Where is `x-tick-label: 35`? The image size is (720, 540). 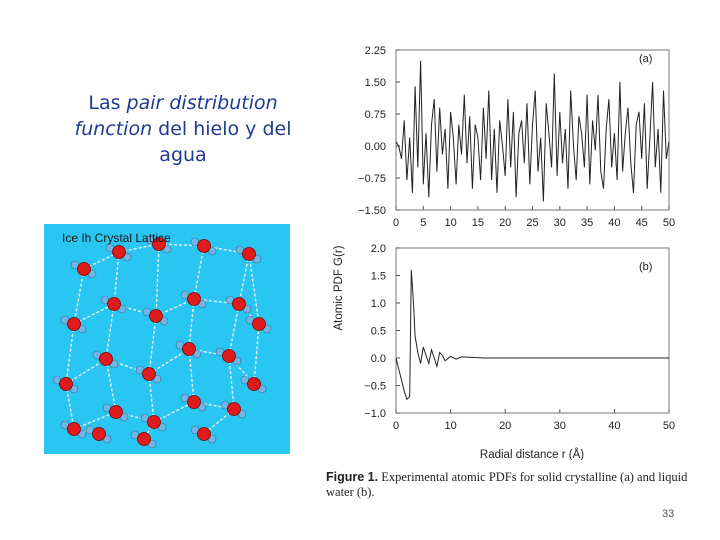 x-tick-label: 35 is located at coordinates (587, 223).